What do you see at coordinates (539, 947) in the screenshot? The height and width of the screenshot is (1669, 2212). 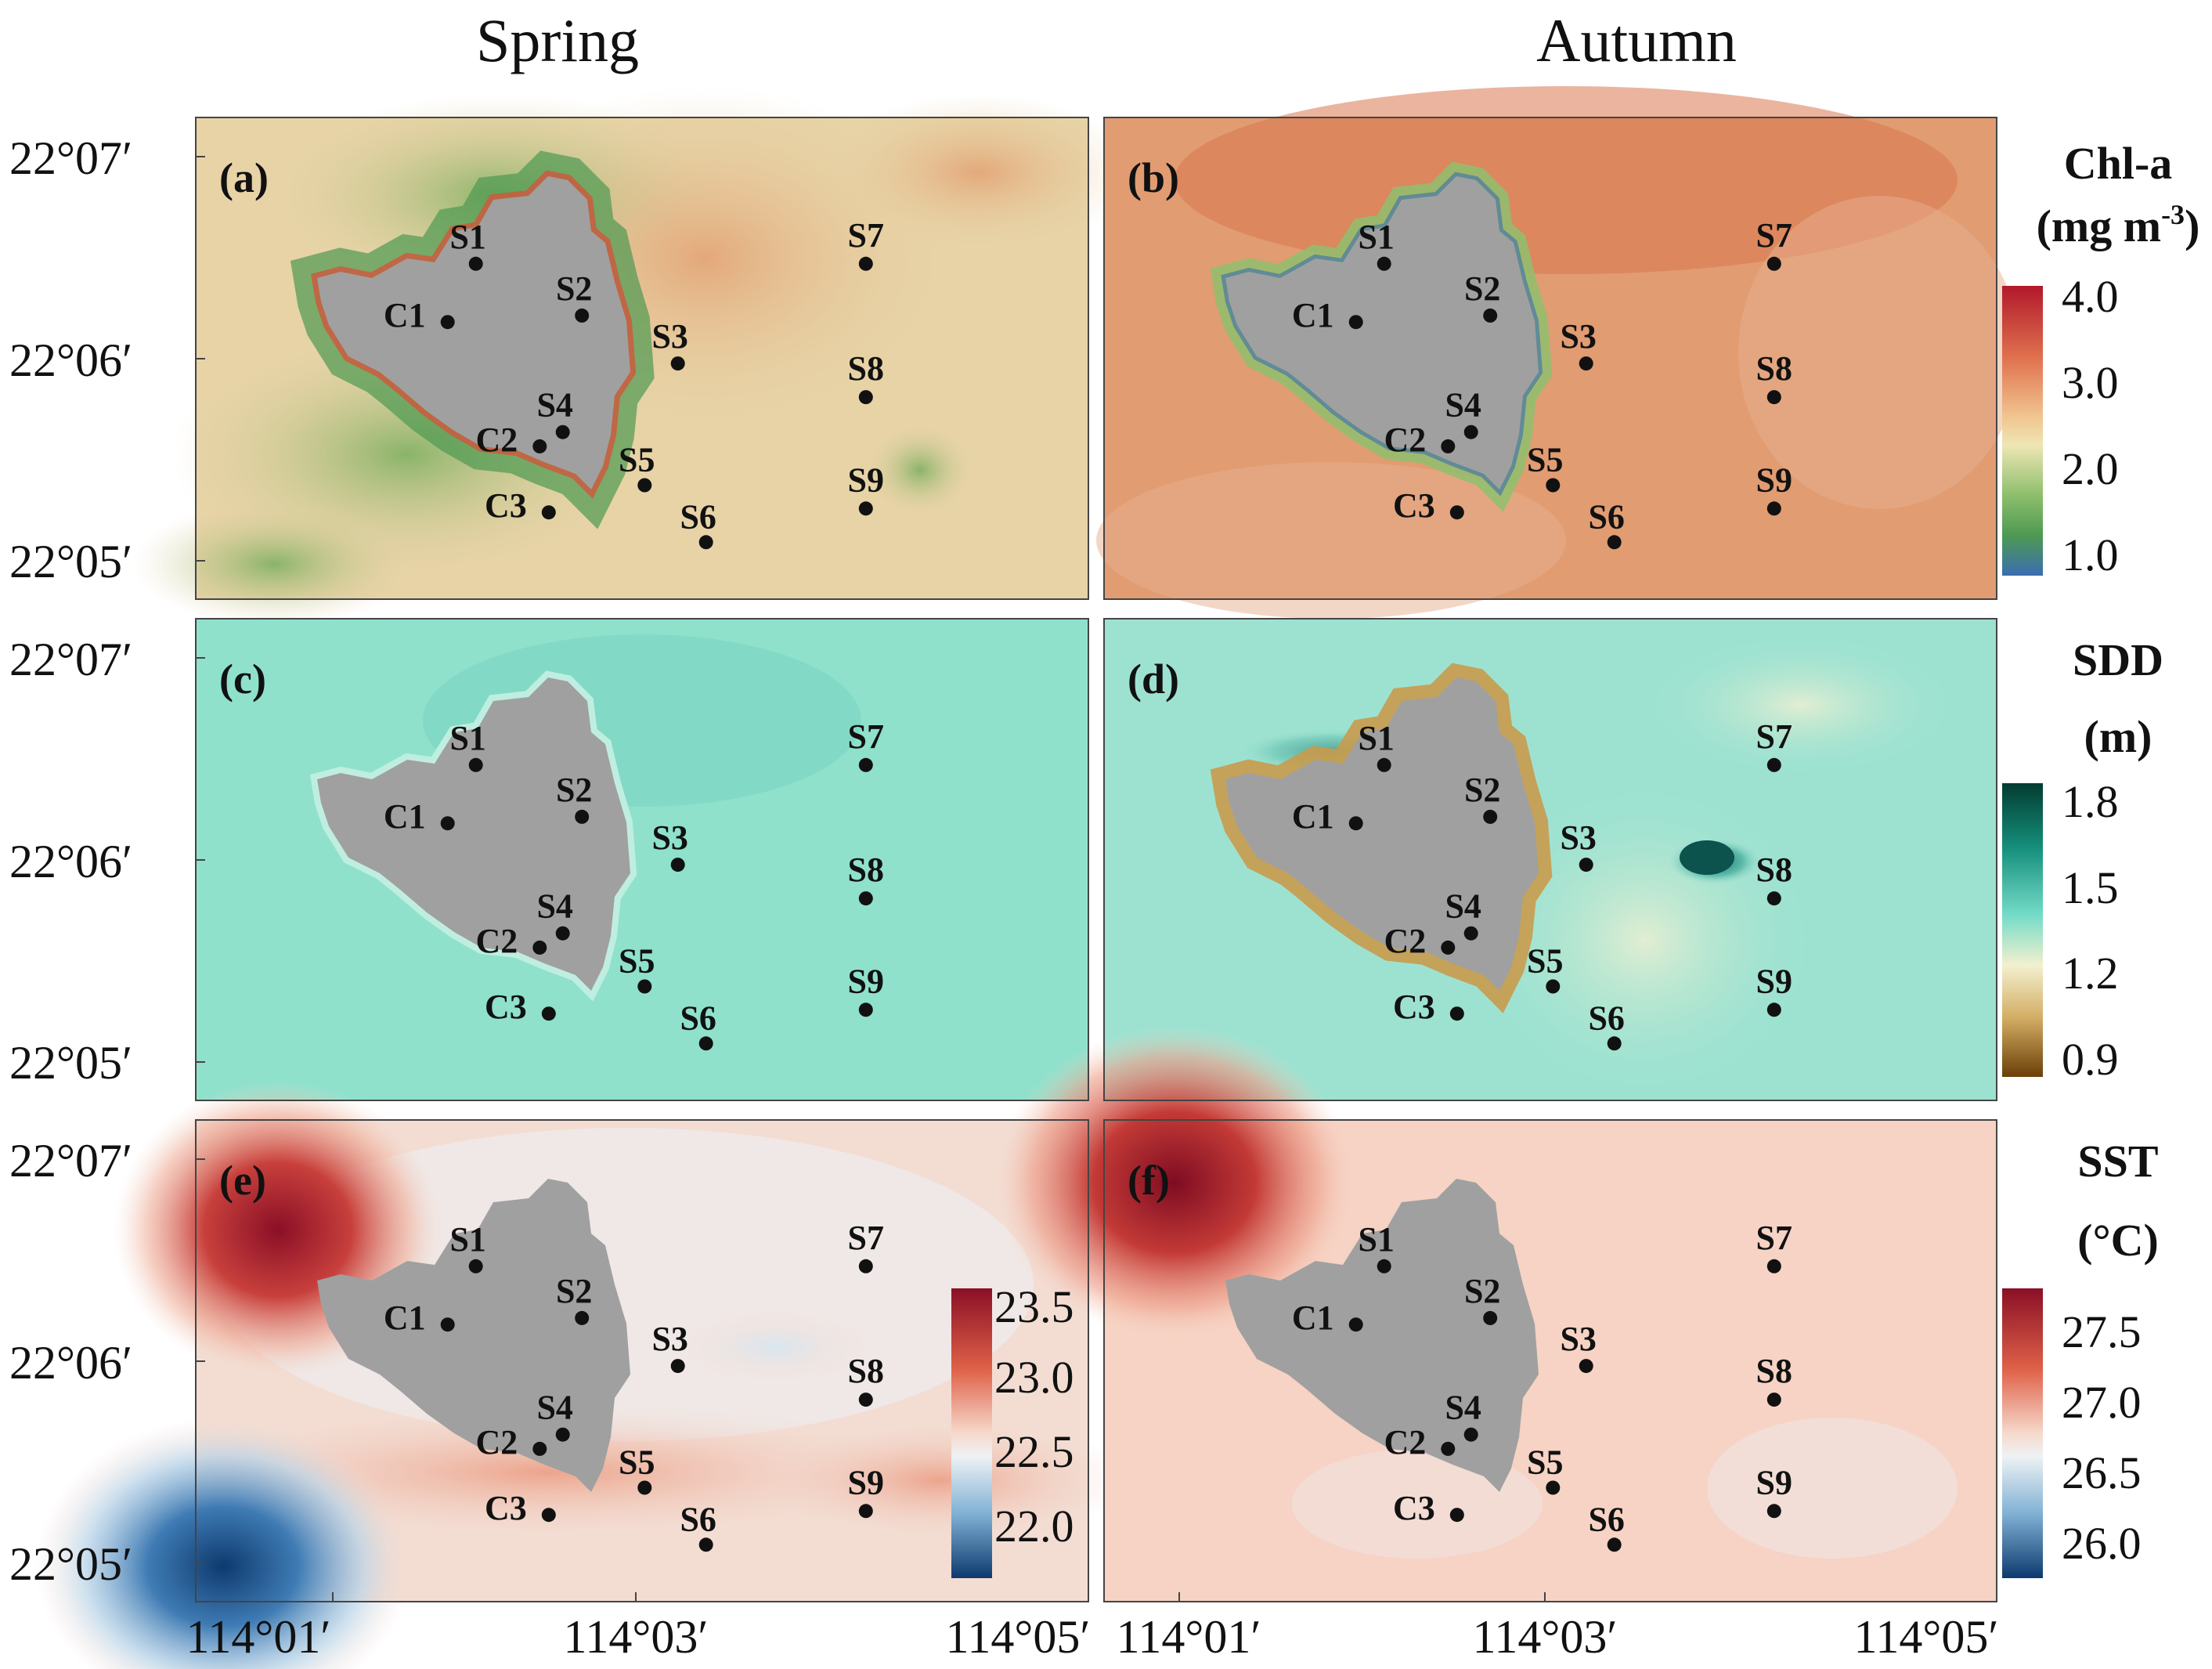 I see `station-dot-c2-c` at bounding box center [539, 947].